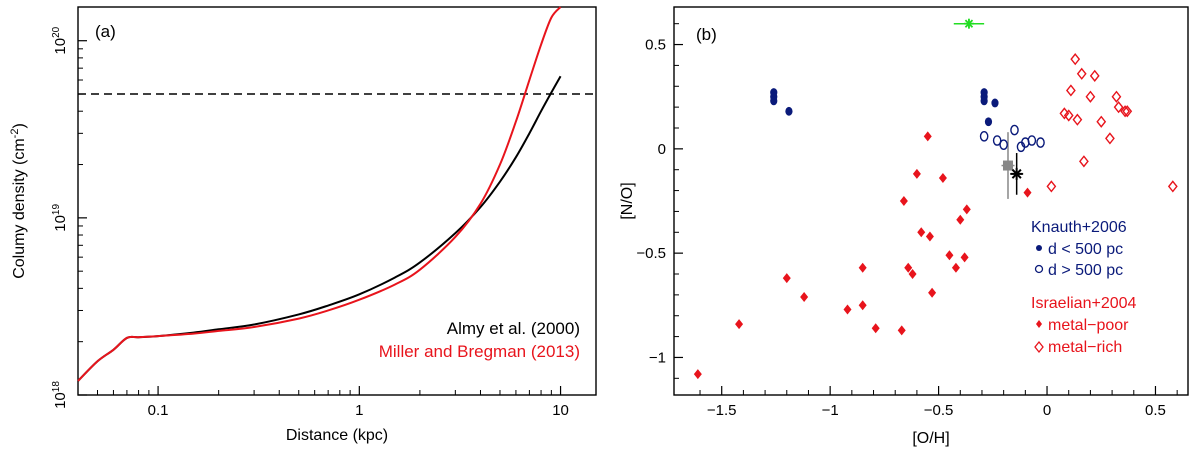 This screenshot has width=1200, height=450. Describe the element at coordinates (337, 435) in the screenshot. I see `panel-a-x-axis-title: Distance (kpc)` at that location.